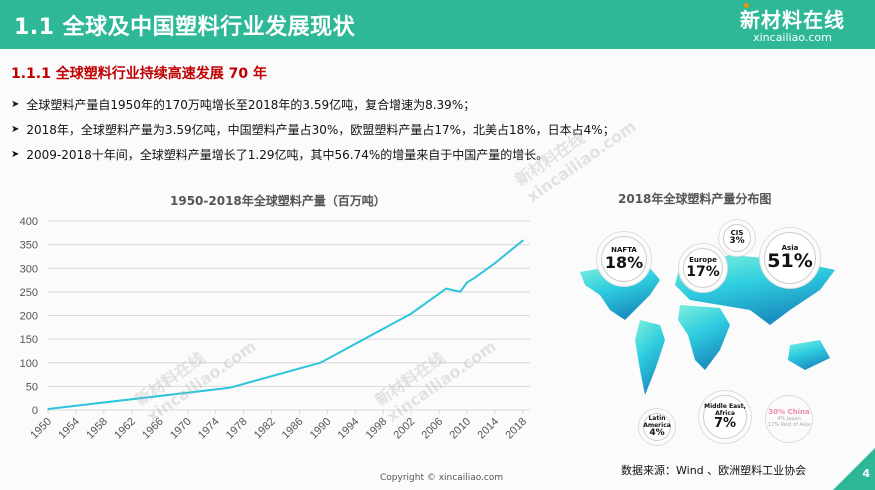 This screenshot has width=875, height=490. I want to click on logo-en: xincailiao.com, so click(792, 37).